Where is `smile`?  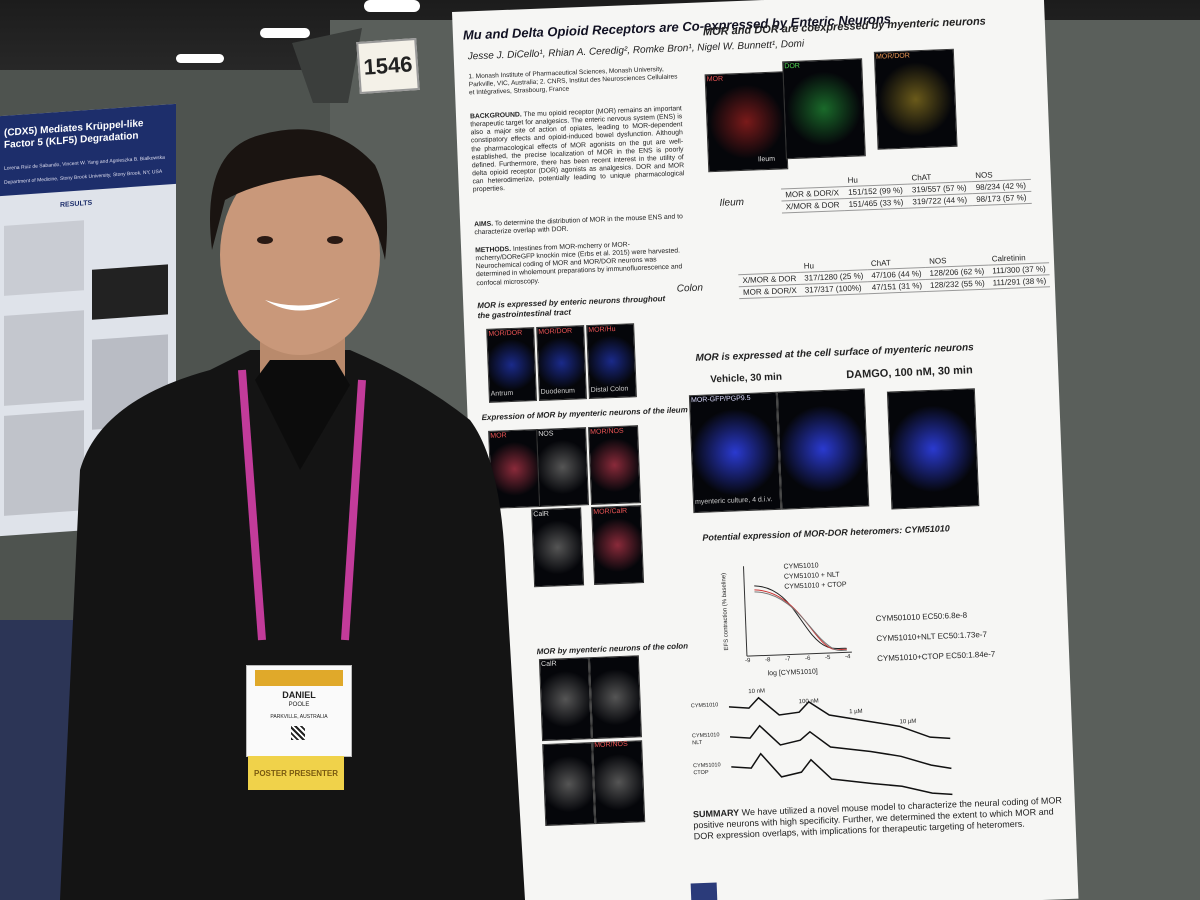 smile is located at coordinates (302, 304).